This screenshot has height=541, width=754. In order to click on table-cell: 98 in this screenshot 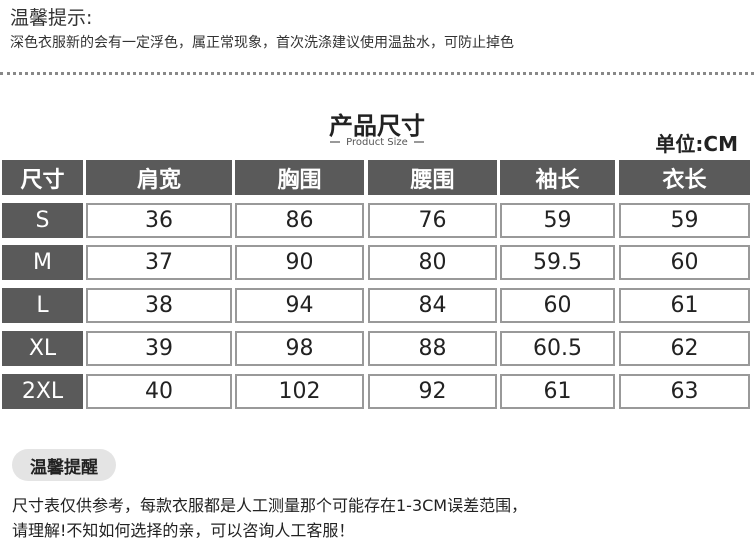, I will do `click(299, 348)`.